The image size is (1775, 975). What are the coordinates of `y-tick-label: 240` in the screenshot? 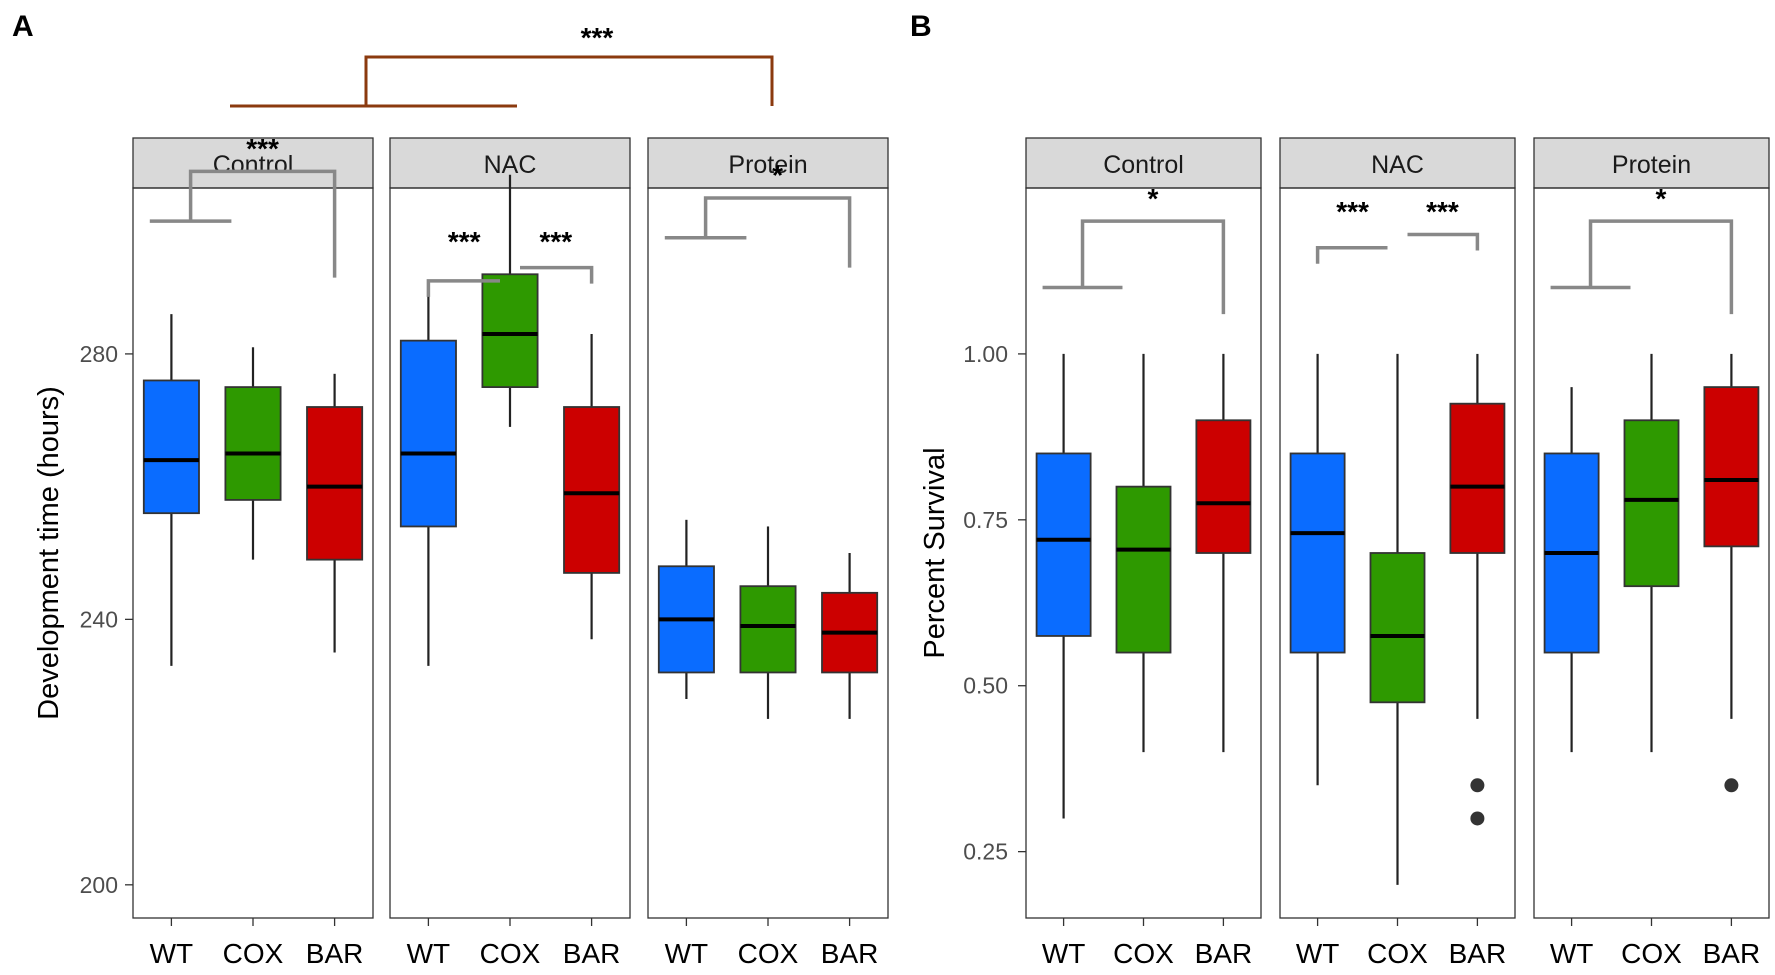 It's located at (99, 619).